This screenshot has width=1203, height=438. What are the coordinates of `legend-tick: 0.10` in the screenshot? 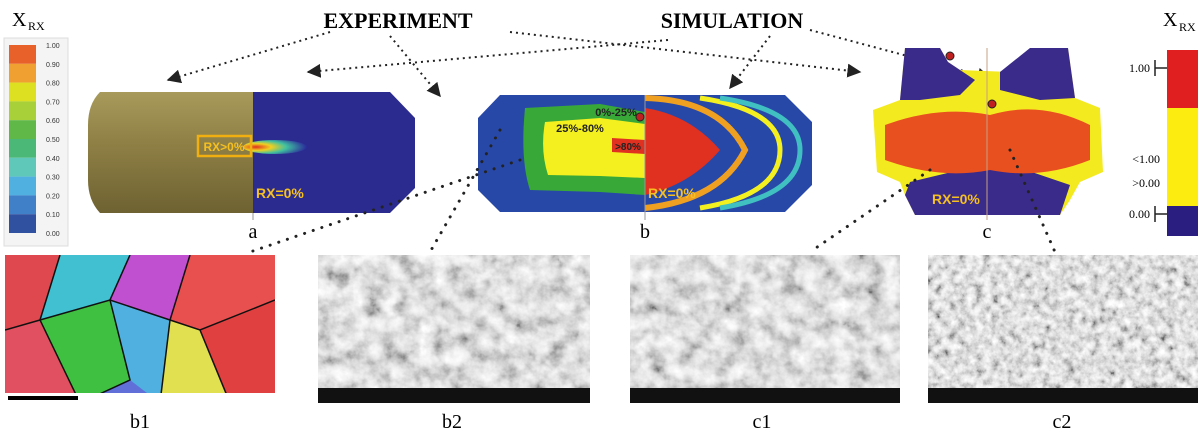 It's located at (53, 215).